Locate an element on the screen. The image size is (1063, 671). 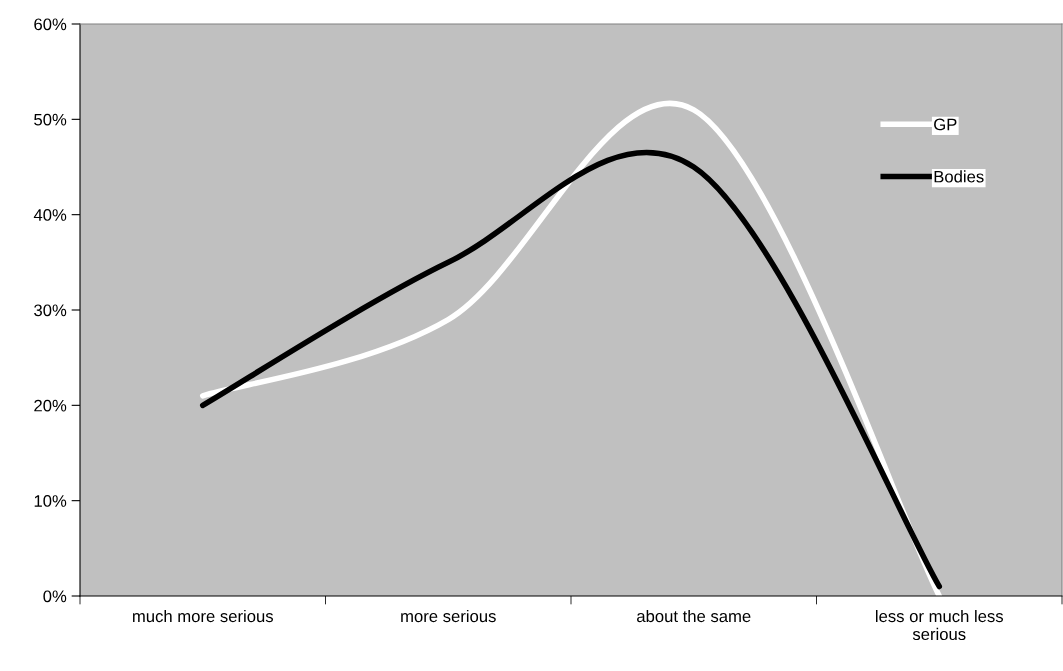
legend-label: Bodies is located at coordinates (959, 176).